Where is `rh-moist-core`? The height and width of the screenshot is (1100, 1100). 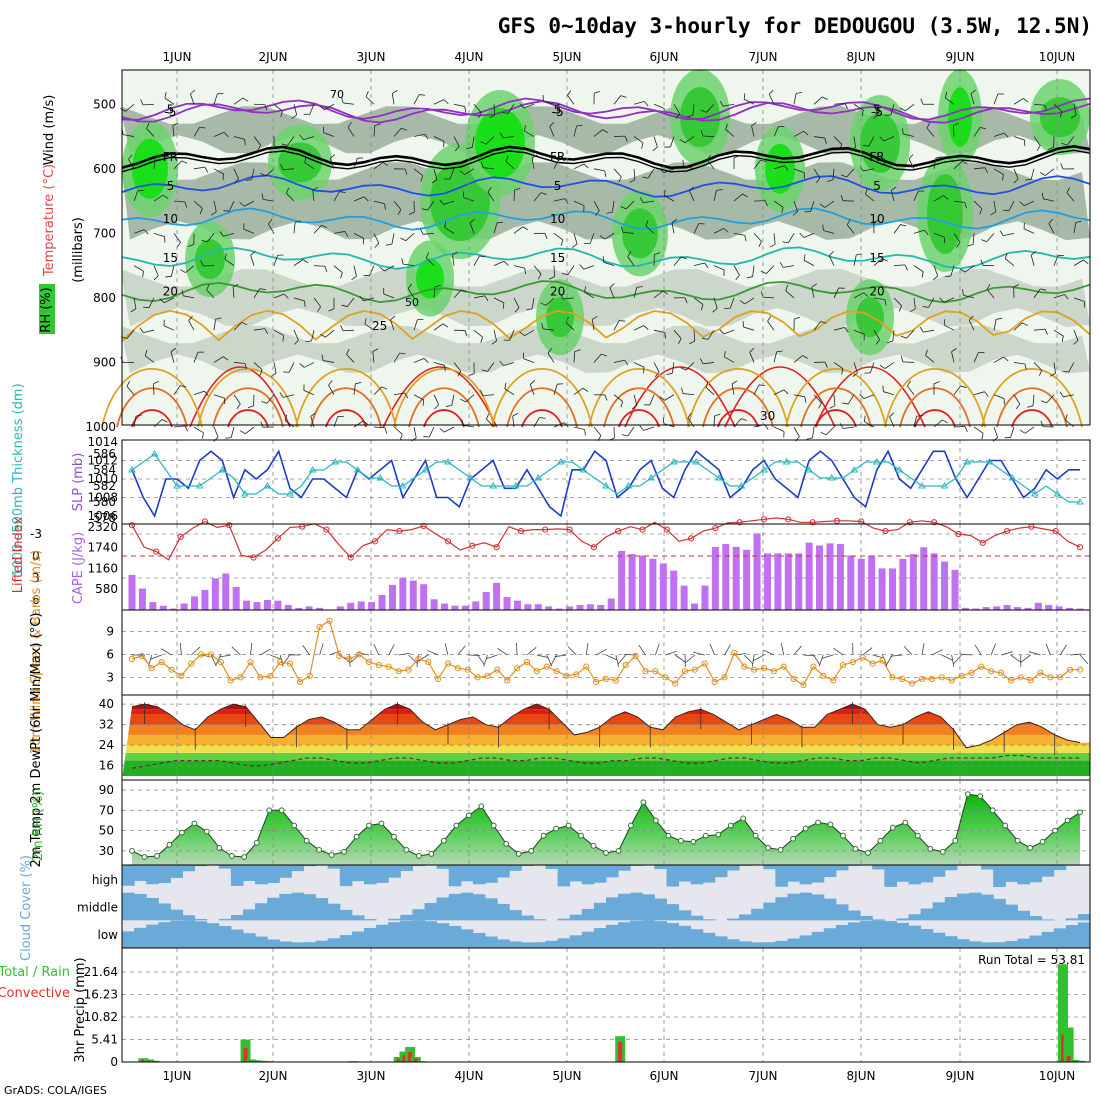
rh-moist-core is located at coordinates (880, 143).